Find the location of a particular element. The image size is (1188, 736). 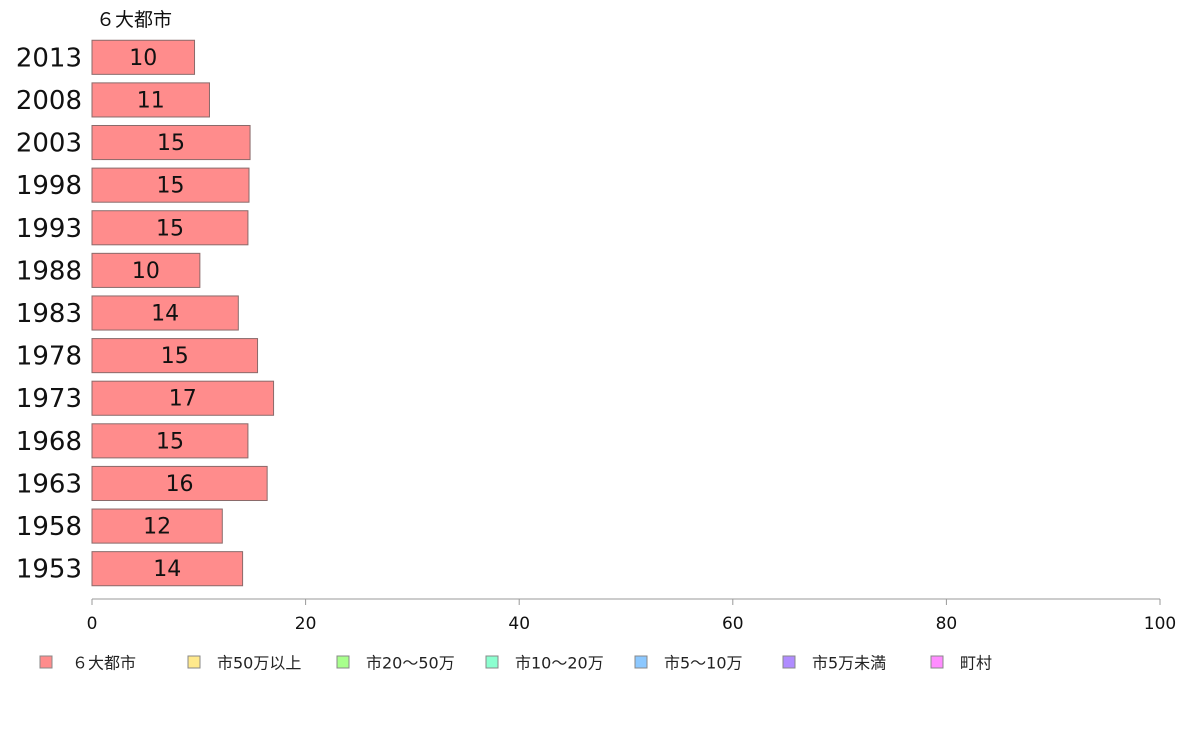

bar-value-label-2008: 11 is located at coordinates (151, 100).